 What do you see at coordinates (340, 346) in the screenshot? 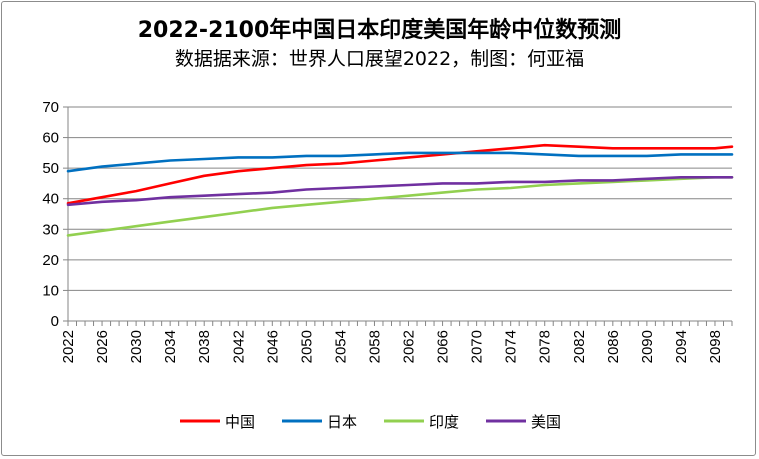
I see `x-tick-label: 2054` at bounding box center [340, 346].